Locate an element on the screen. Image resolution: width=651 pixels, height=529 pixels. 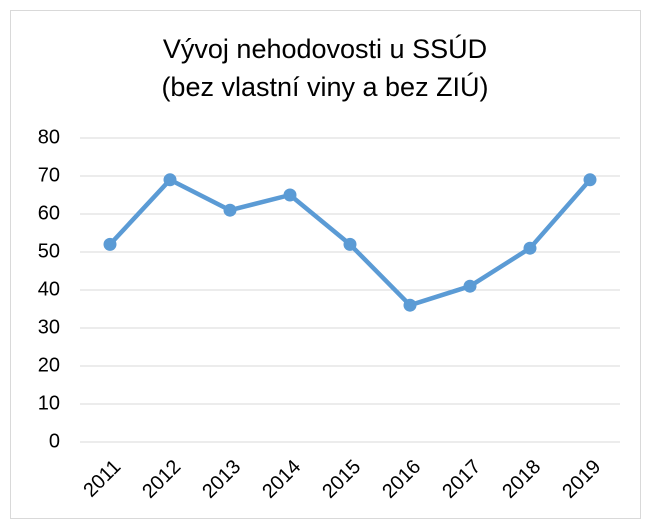
y-tick-label: 40 is located at coordinates (49, 289).